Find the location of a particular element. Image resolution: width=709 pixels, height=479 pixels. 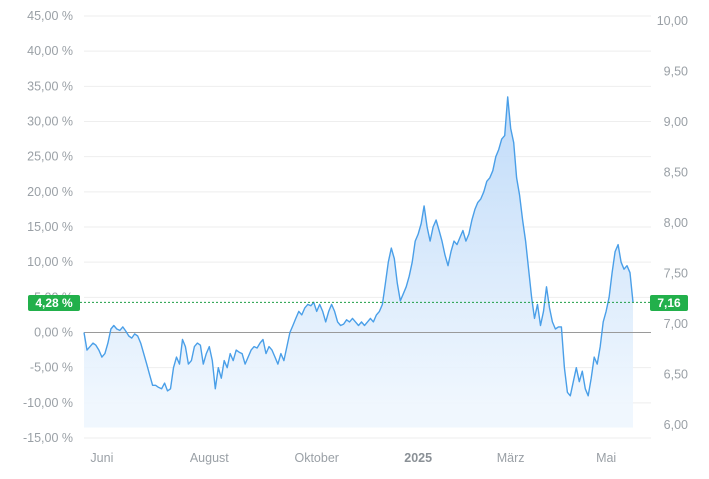

right-axis-tick: 9,50 is located at coordinates (676, 72).